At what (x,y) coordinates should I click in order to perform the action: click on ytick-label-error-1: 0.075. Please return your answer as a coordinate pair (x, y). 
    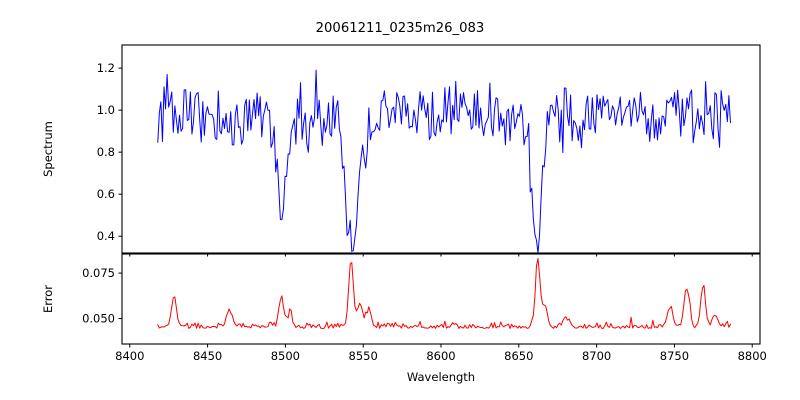
    Looking at the image, I should click on (98, 273).